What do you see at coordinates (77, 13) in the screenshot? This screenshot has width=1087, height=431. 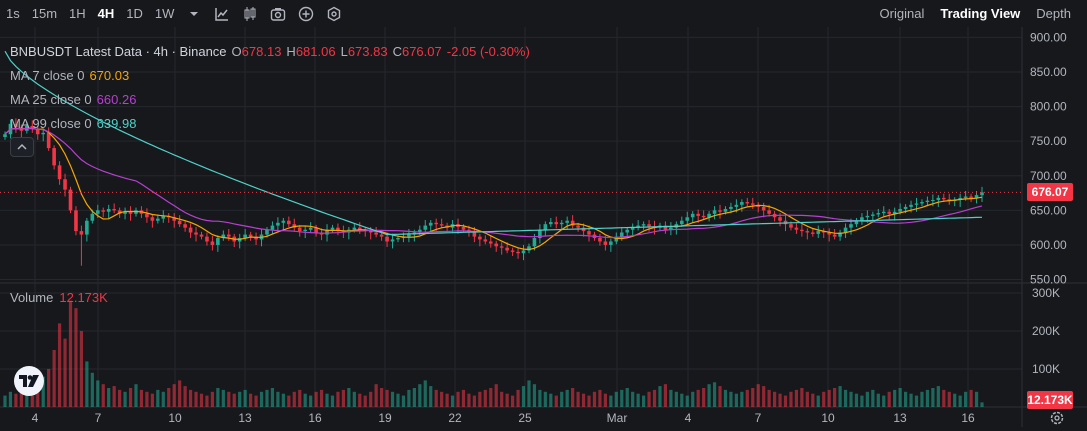 I see `timeframe-1h: 1H` at bounding box center [77, 13].